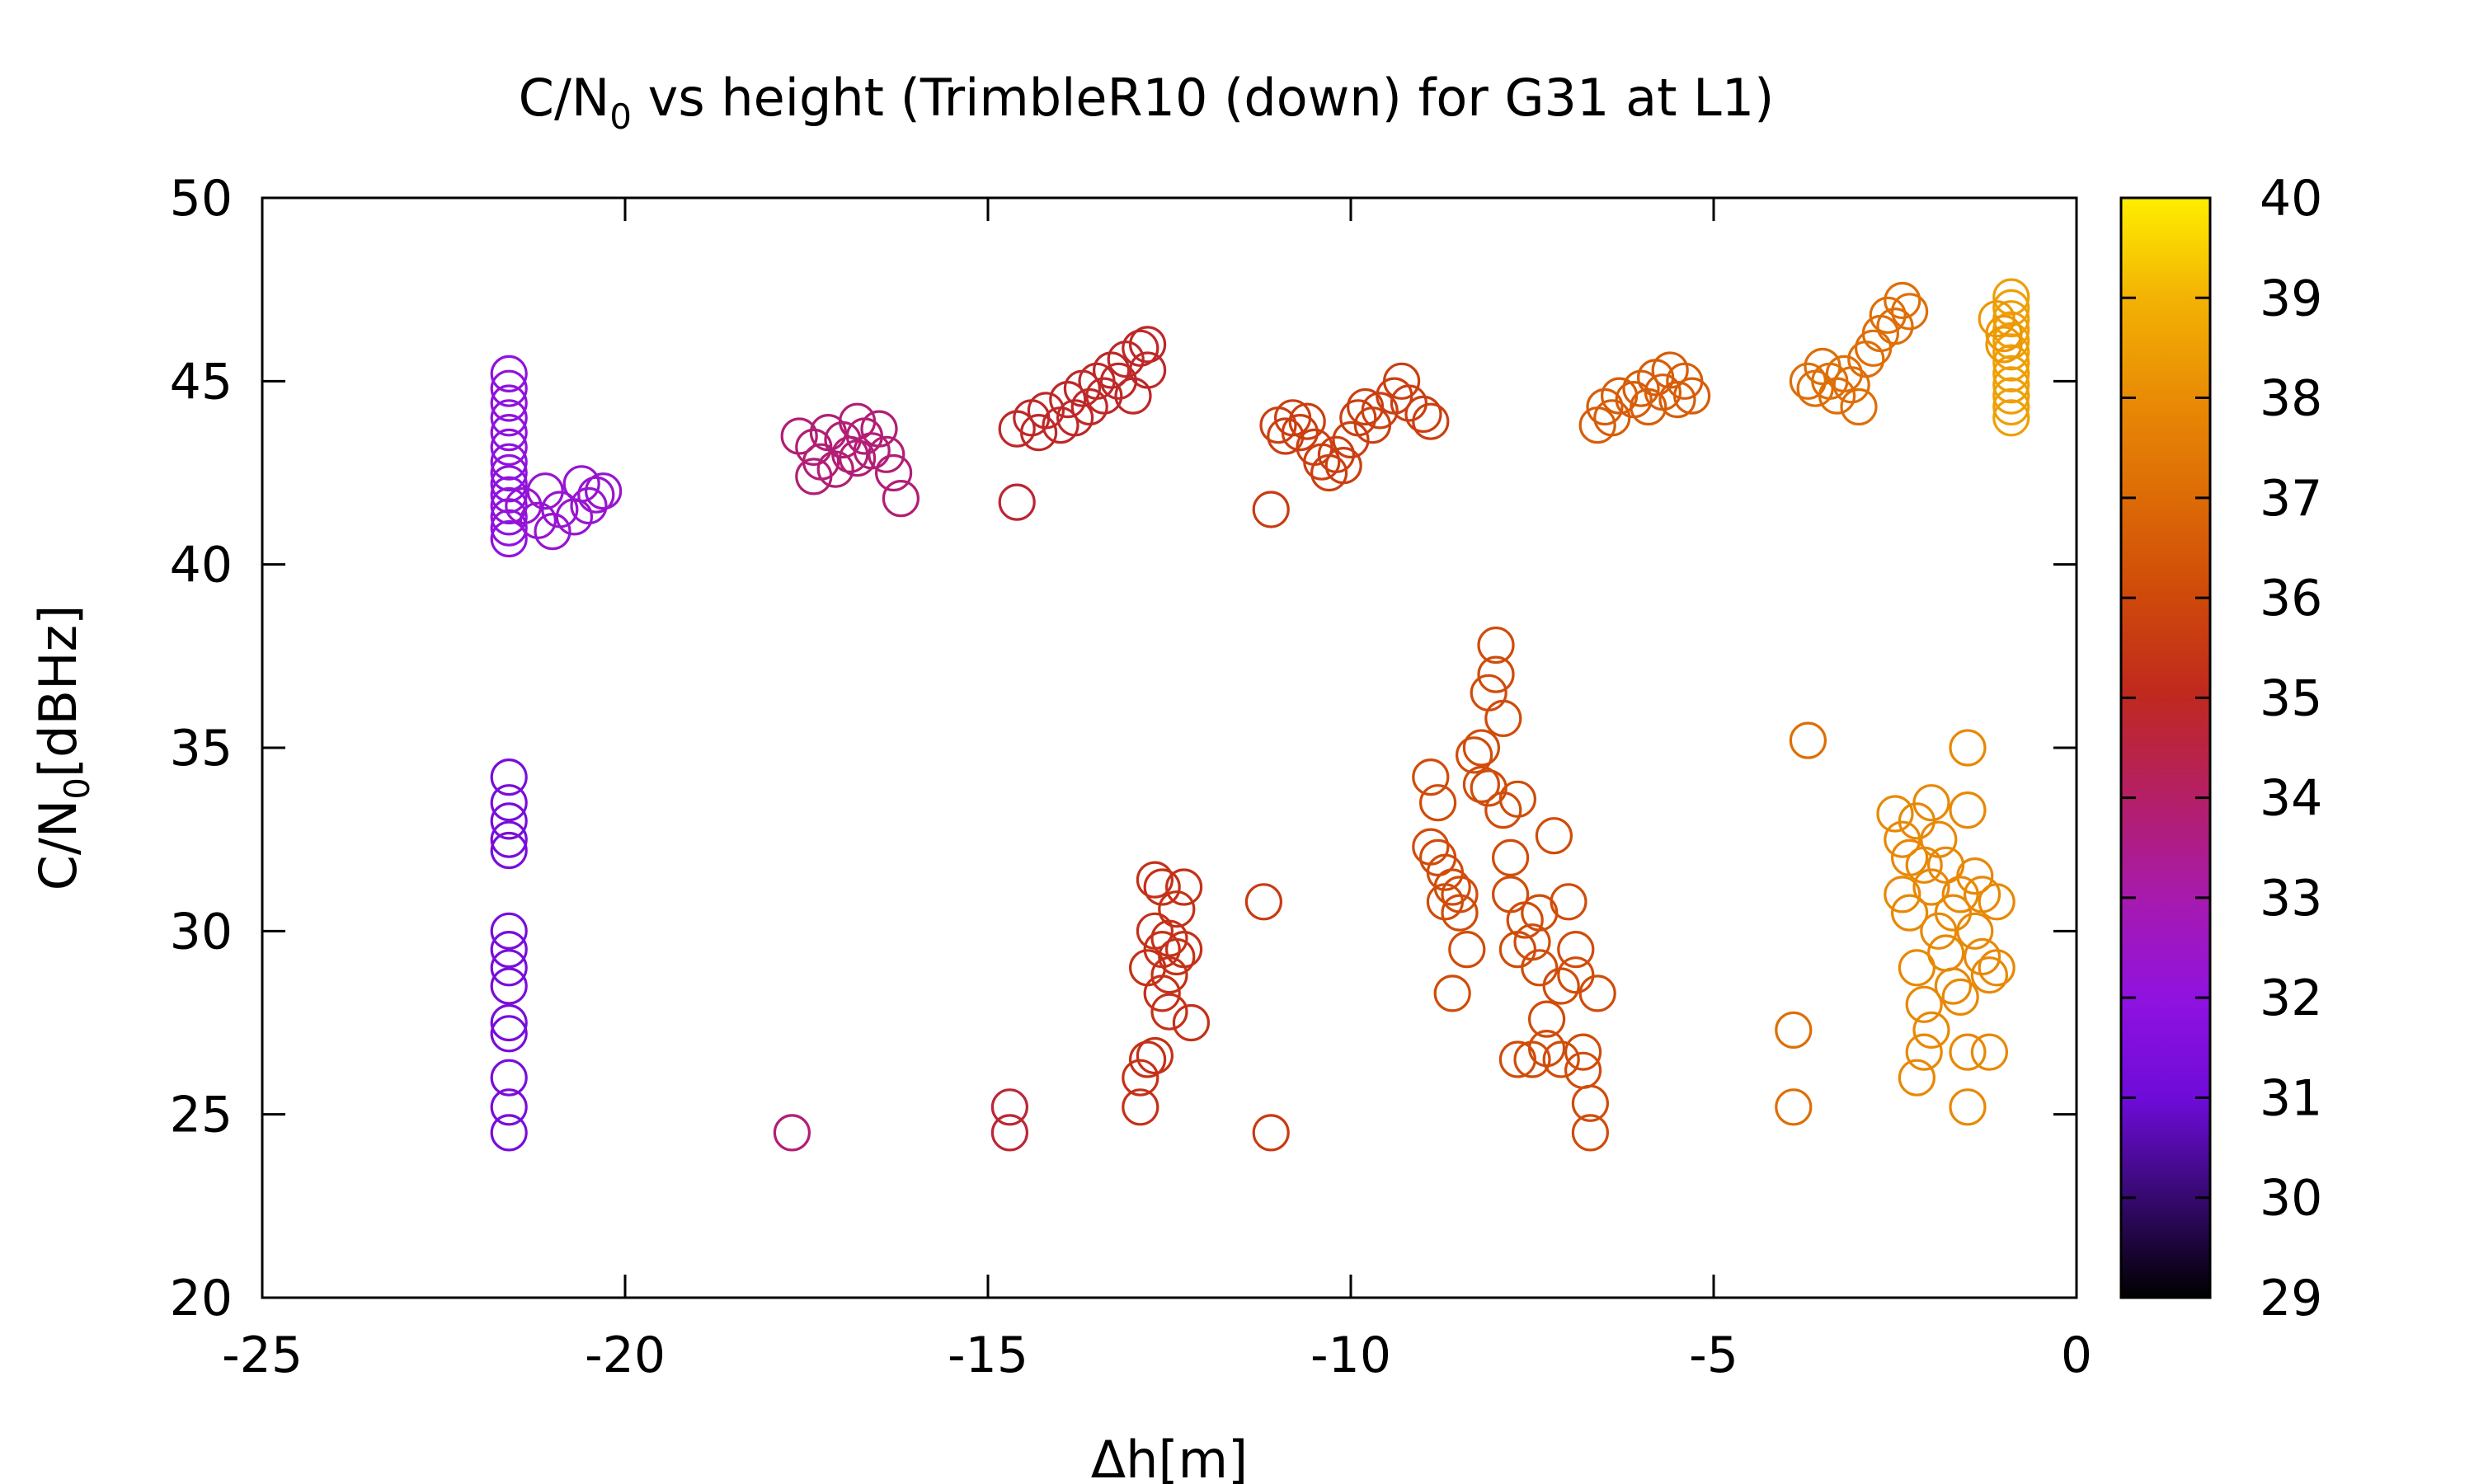 This screenshot has height=1484, width=2474. What do you see at coordinates (2291, 1098) in the screenshot?
I see `colorbar-tick-label: 31` at bounding box center [2291, 1098].